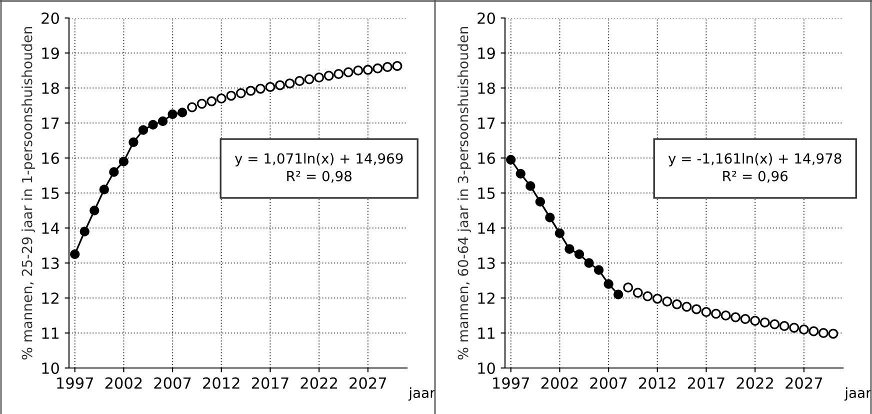 Image resolution: width=872 pixels, height=414 pixels. What do you see at coordinates (28, 193) in the screenshot?
I see `y-axis-title: % mannen, 25-29 jaar in 1-persoonshuishouden` at bounding box center [28, 193].